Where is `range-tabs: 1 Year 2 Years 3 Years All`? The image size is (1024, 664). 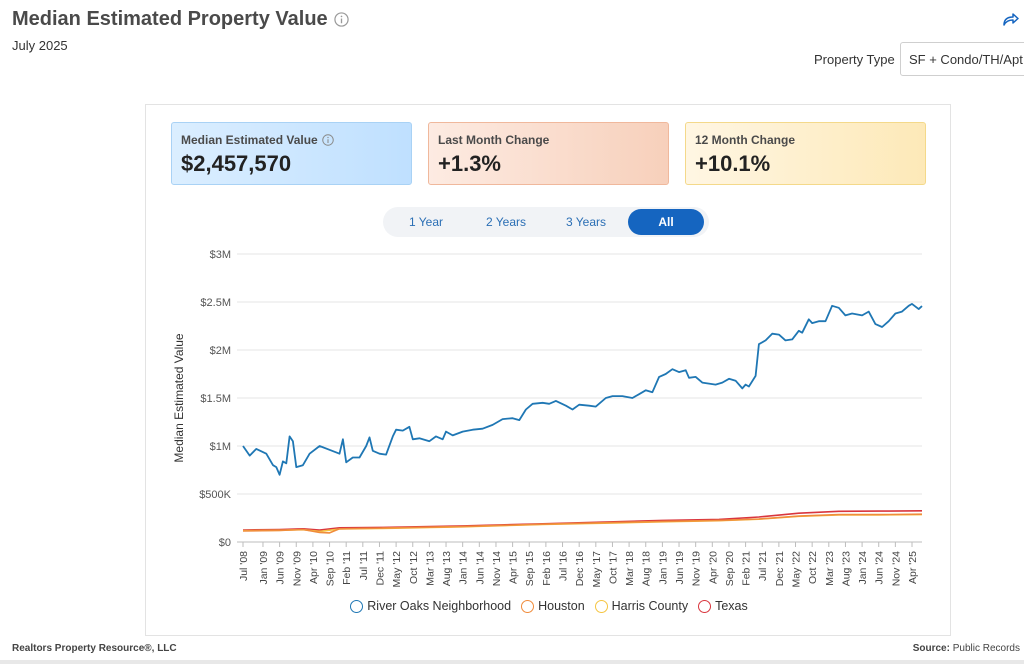
range-tabs: 1 Year 2 Years 3 Years All is located at coordinates (546, 222).